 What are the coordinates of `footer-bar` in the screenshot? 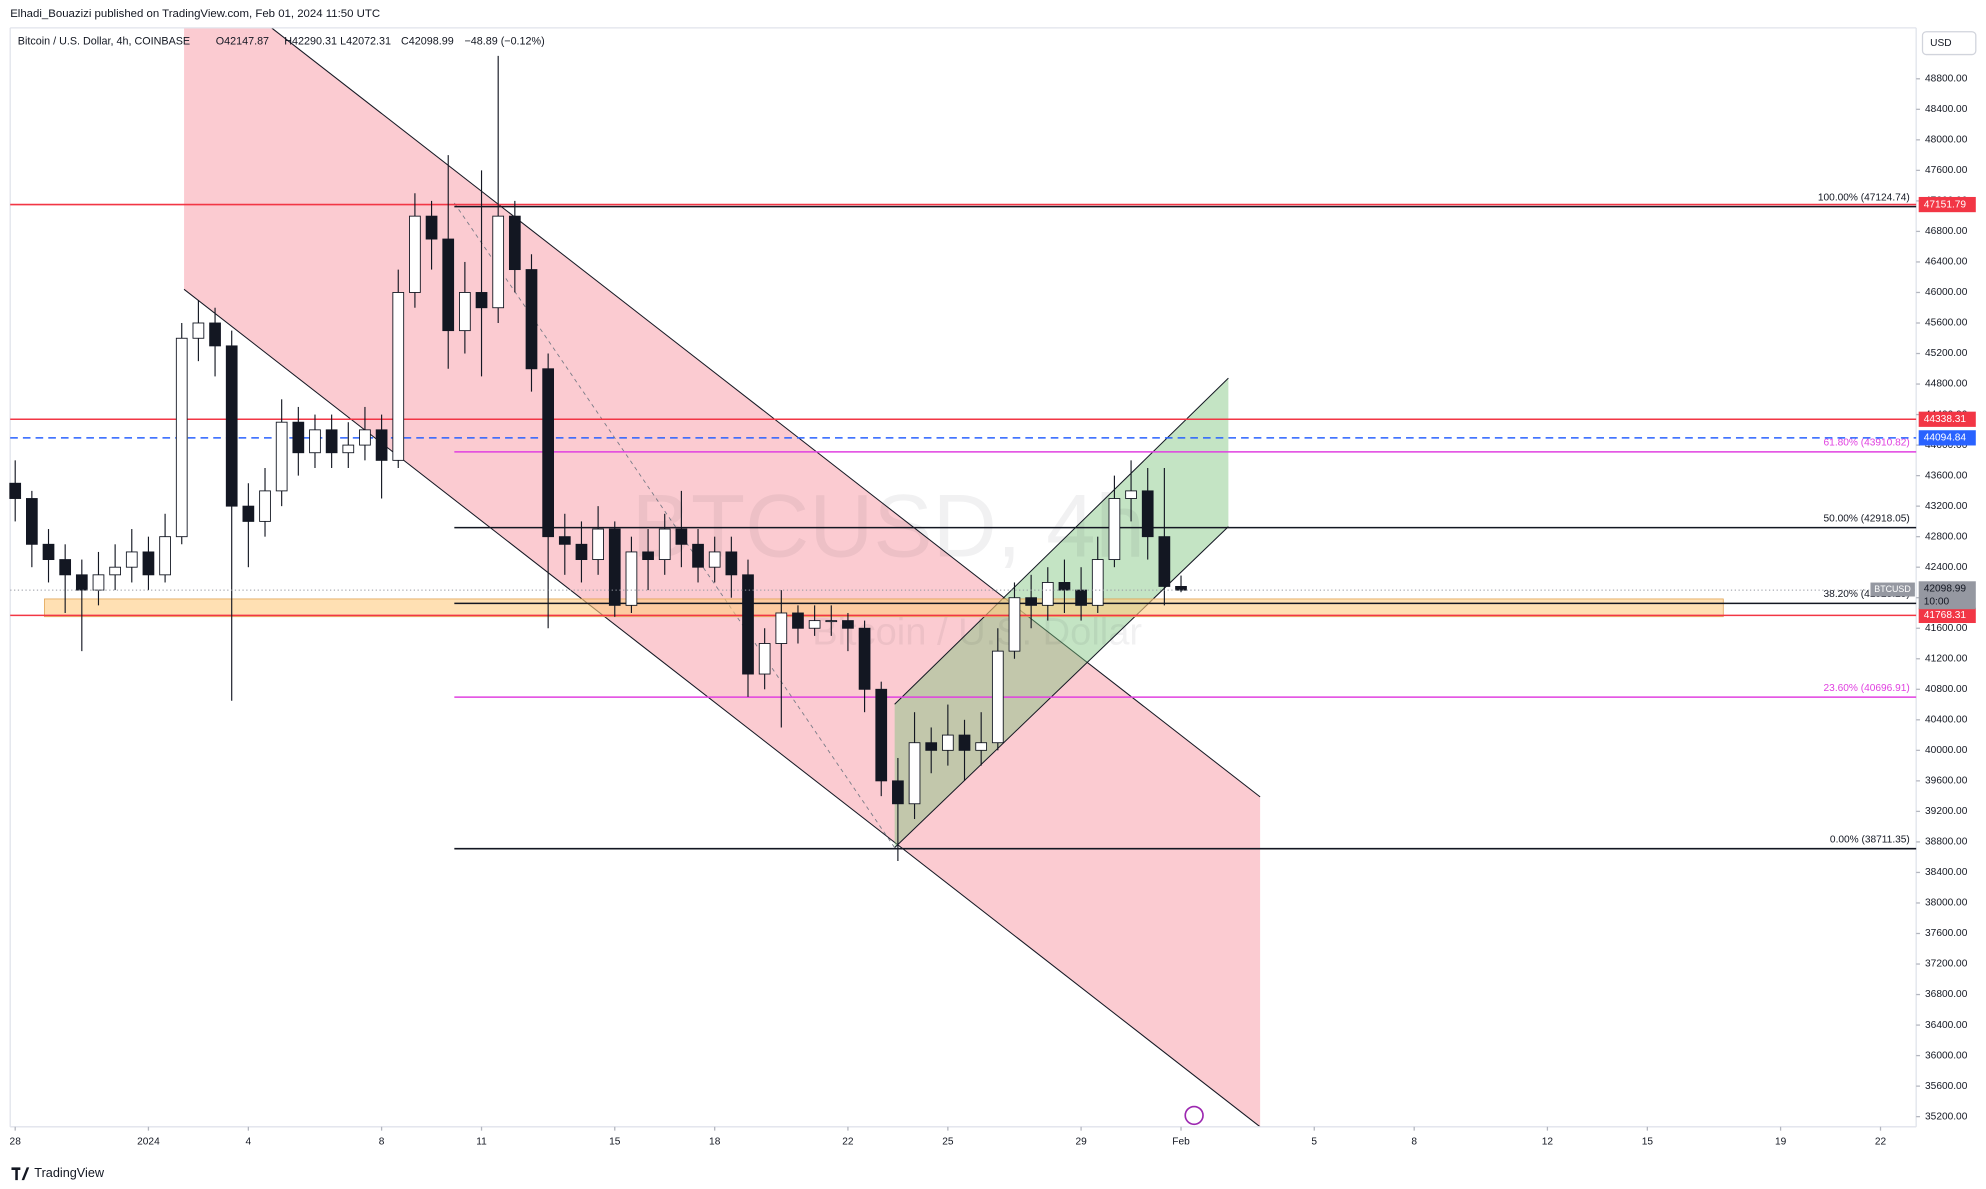 It's located at (993, 1173).